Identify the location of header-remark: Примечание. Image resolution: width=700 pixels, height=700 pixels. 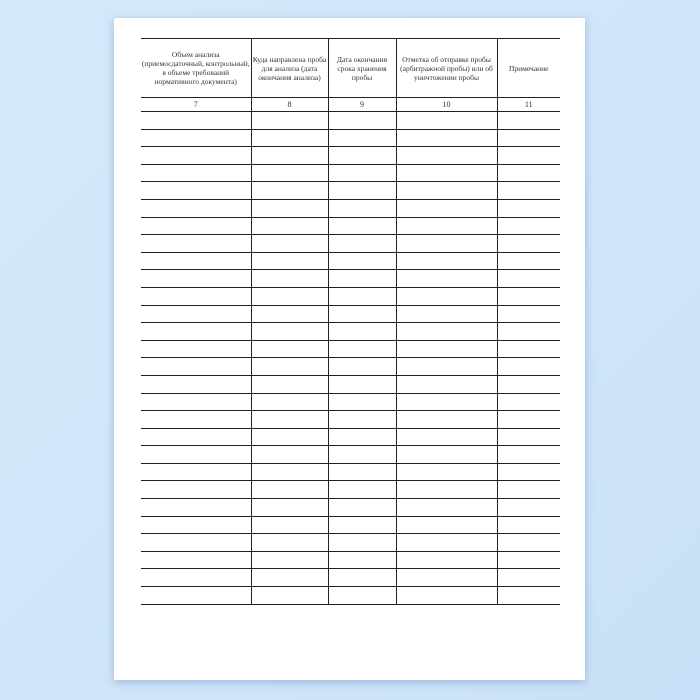
(528, 68).